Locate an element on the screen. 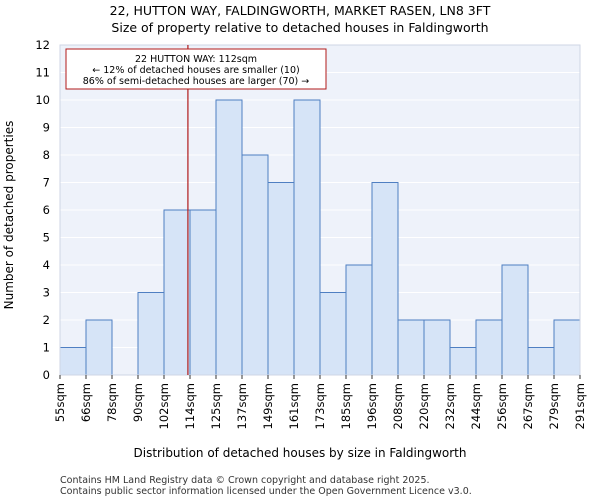 The image size is (600, 500). y-tick-label: 4 is located at coordinates (46, 265).